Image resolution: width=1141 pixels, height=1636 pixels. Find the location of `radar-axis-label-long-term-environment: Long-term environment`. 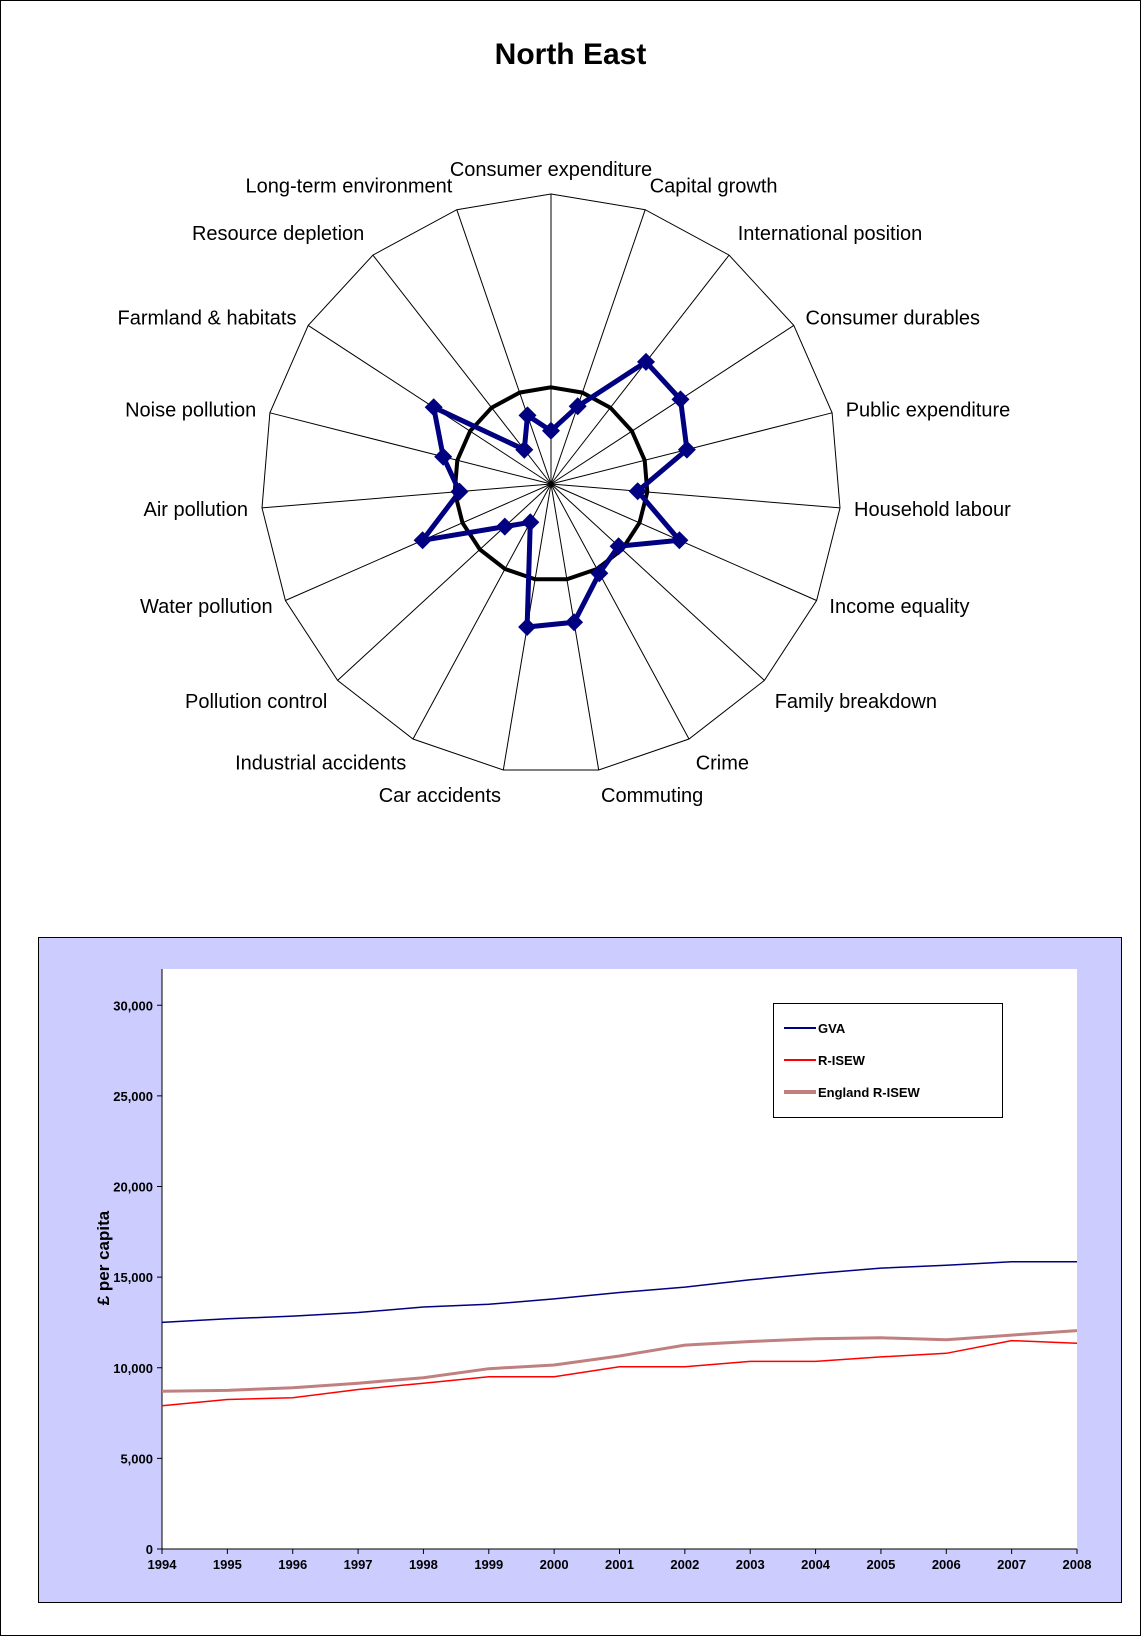

radar-axis-label-long-term-environment: Long-term environment is located at coordinates (349, 187).